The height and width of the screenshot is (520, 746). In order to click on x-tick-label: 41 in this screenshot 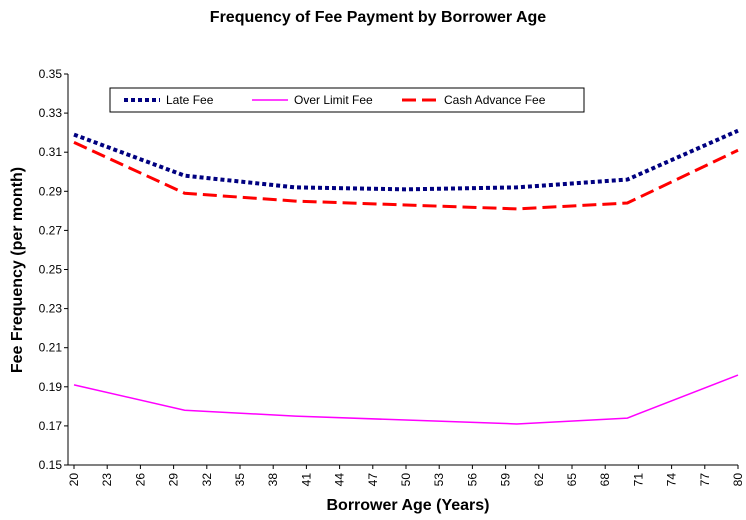, I will do `click(306, 480)`.